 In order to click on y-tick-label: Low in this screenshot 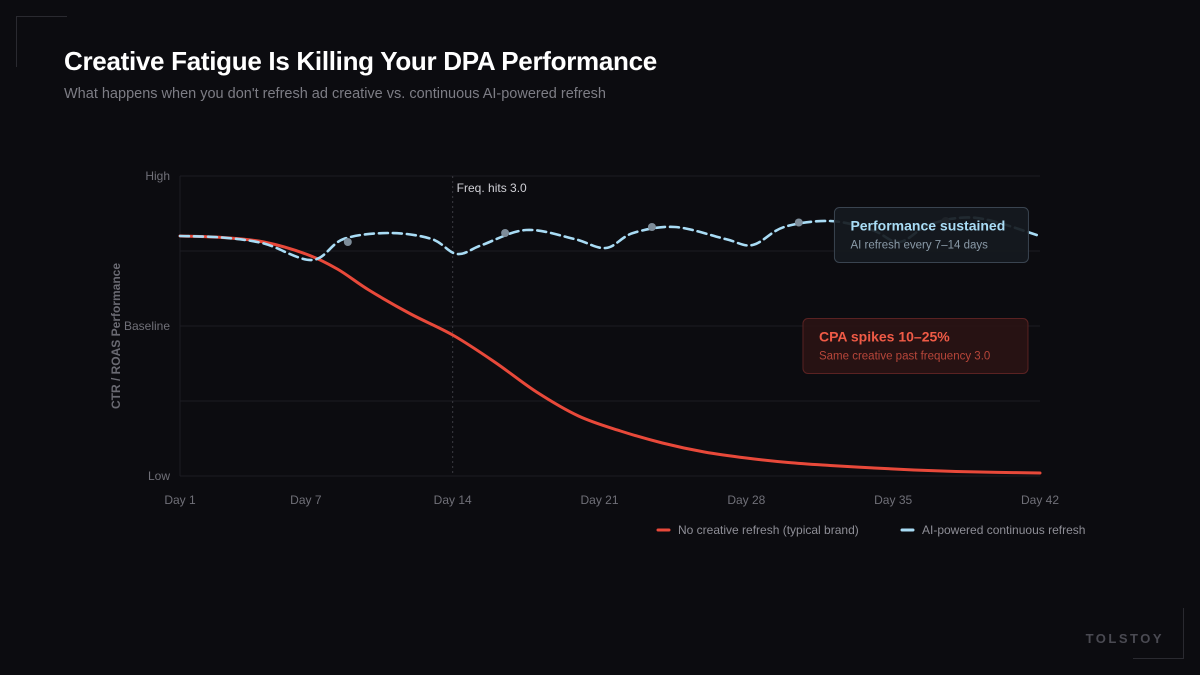, I will do `click(159, 476)`.